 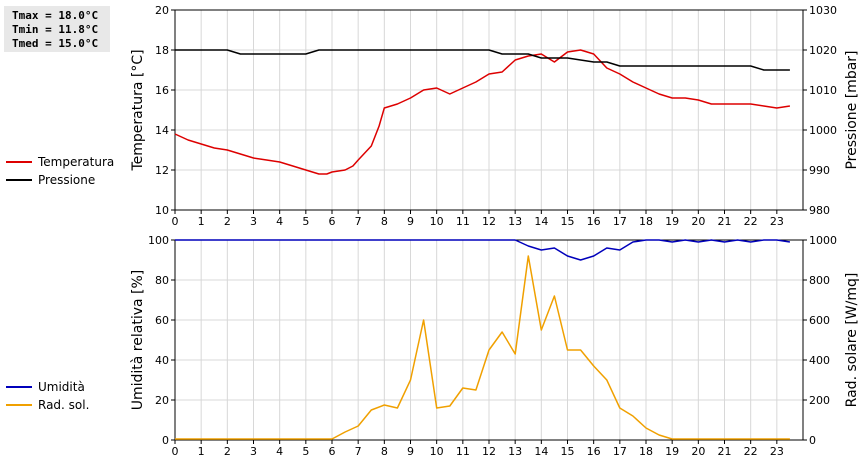 I want to click on y2-tick-label: 980, so click(x=819, y=210).